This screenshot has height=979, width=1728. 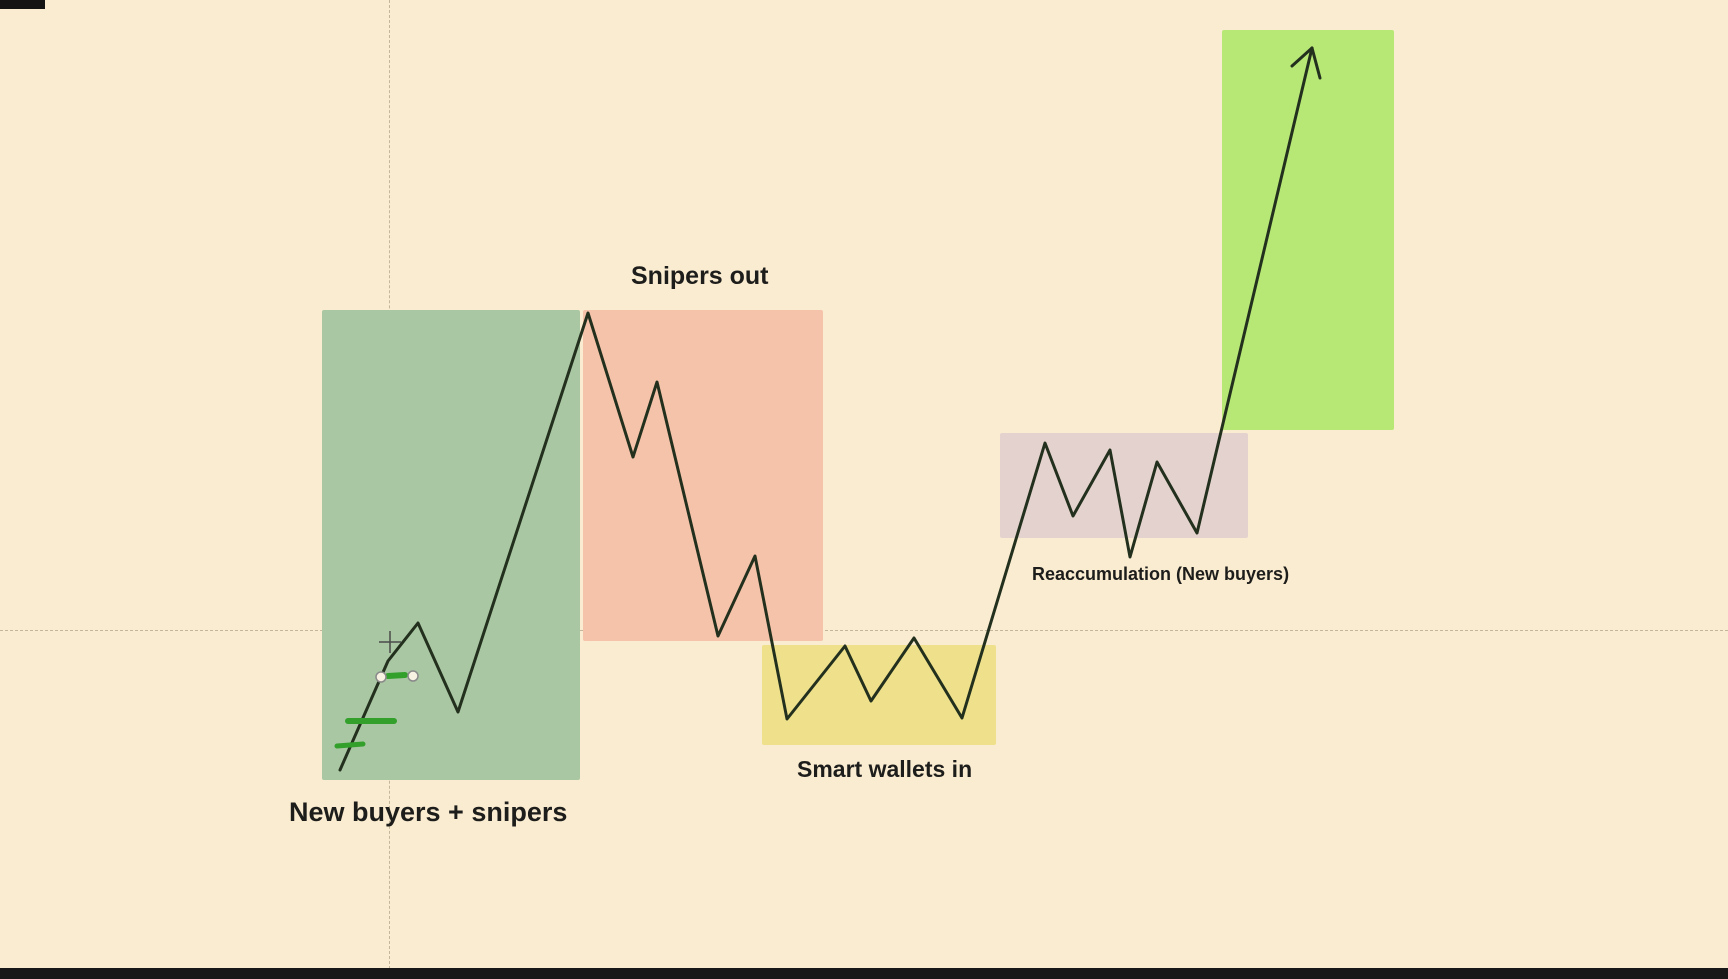 What do you see at coordinates (879, 695) in the screenshot?
I see `smart-wallets-zone-box` at bounding box center [879, 695].